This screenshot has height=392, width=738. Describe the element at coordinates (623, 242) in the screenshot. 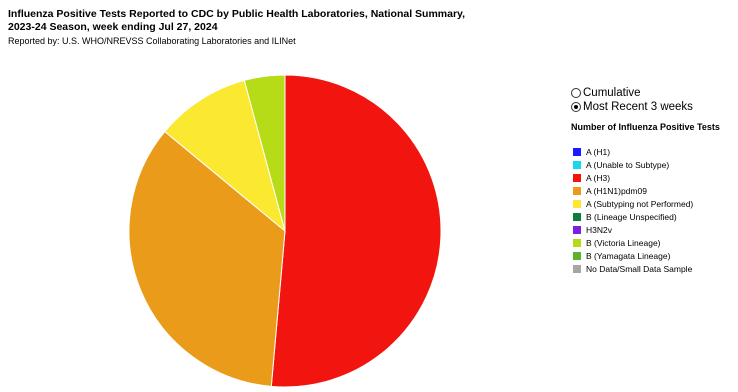

I see `legend-item-label: B (Victoria Lineage)` at that location.